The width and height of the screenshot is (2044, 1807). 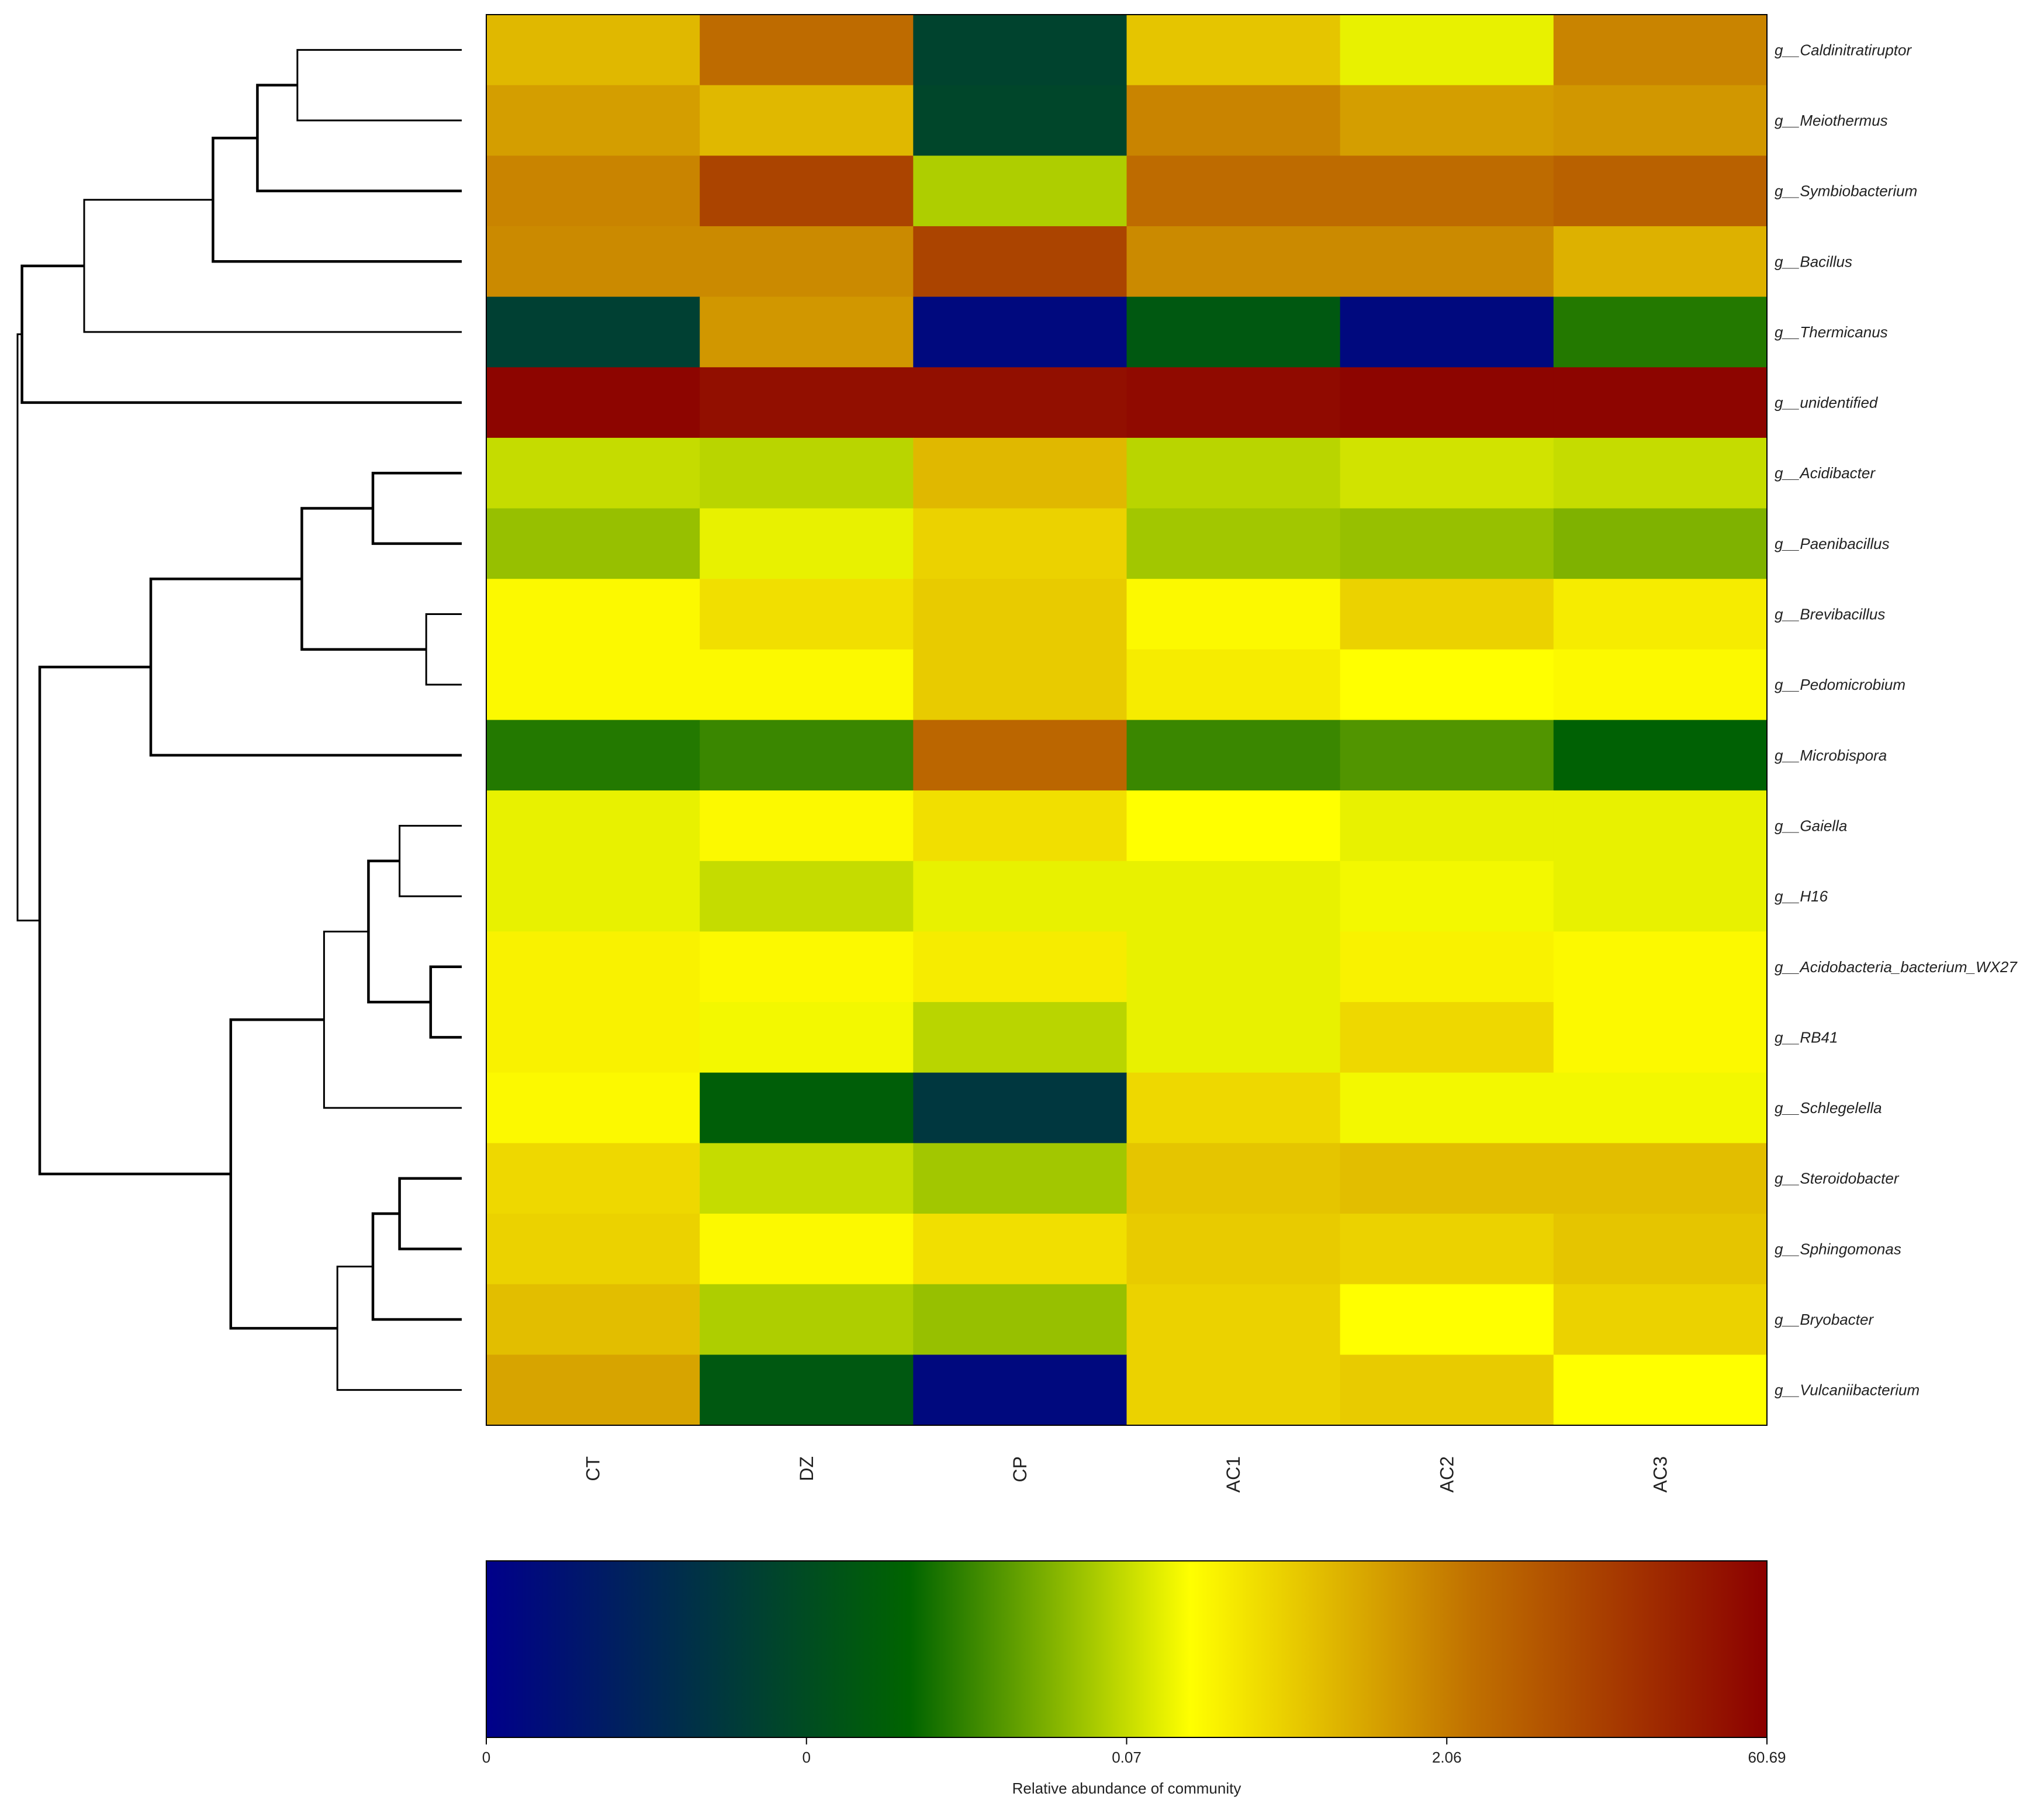 I want to click on column-label: DZ, so click(x=806, y=1468).